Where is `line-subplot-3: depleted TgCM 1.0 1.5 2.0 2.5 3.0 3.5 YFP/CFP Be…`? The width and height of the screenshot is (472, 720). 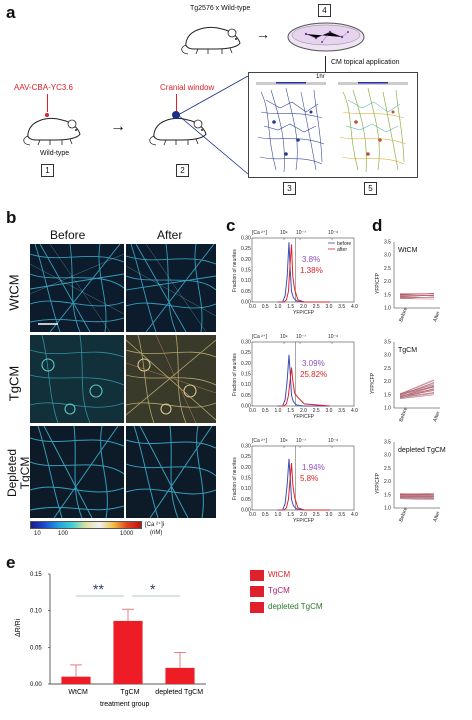
line-subplot-3: depleted TgCM 1.0 1.5 2.0 2.5 3.0 3.5 YFP/CFP Be… is located at coordinates (410, 481).